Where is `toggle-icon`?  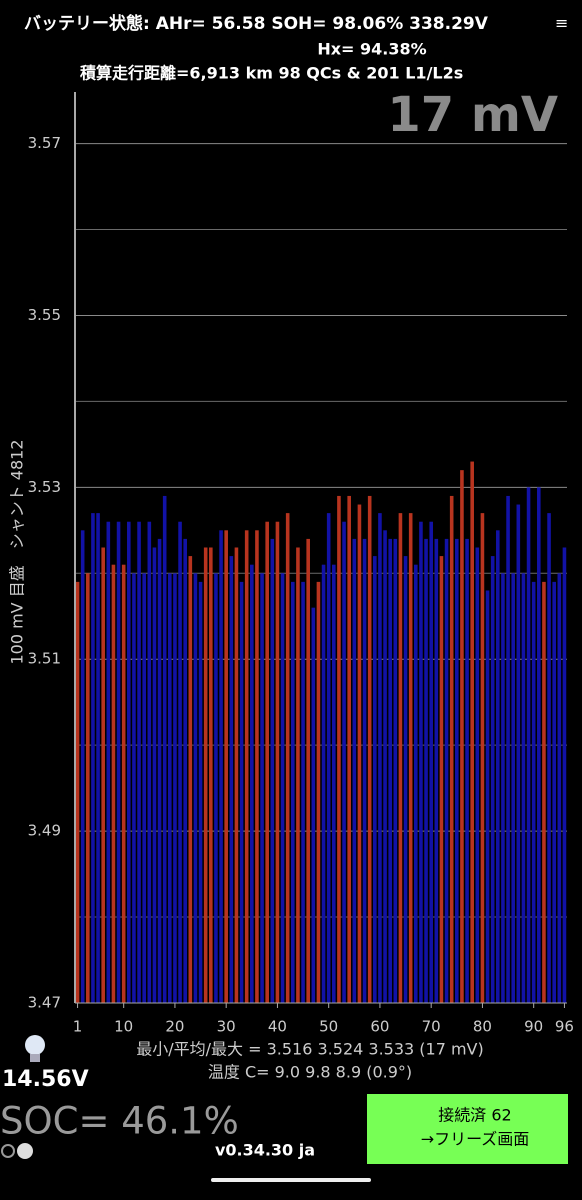 toggle-icon is located at coordinates (17, 1151).